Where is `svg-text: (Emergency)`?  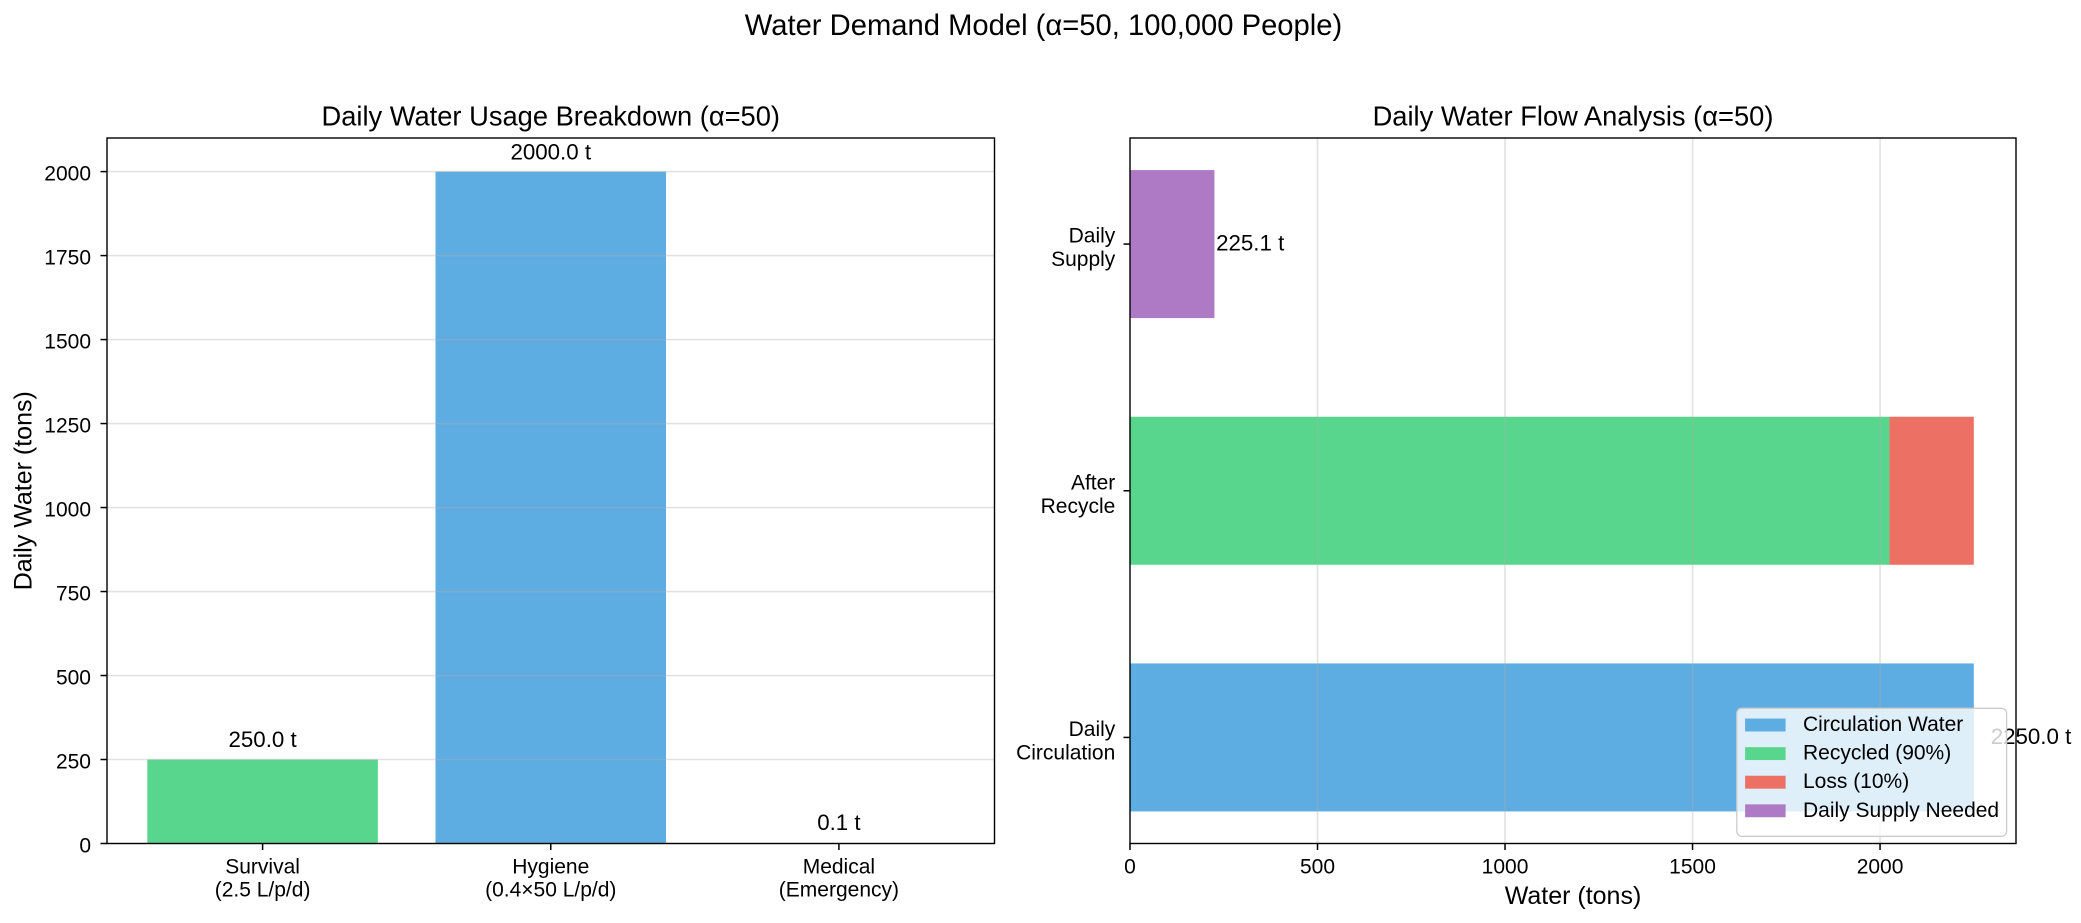 svg-text: (Emergency) is located at coordinates (839, 889).